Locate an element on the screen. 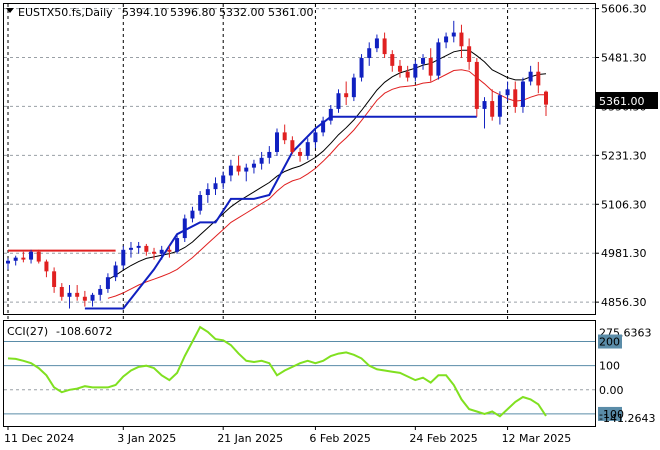 The height and width of the screenshot is (450, 660). y-tick-label: 4981.30 is located at coordinates (624, 253).